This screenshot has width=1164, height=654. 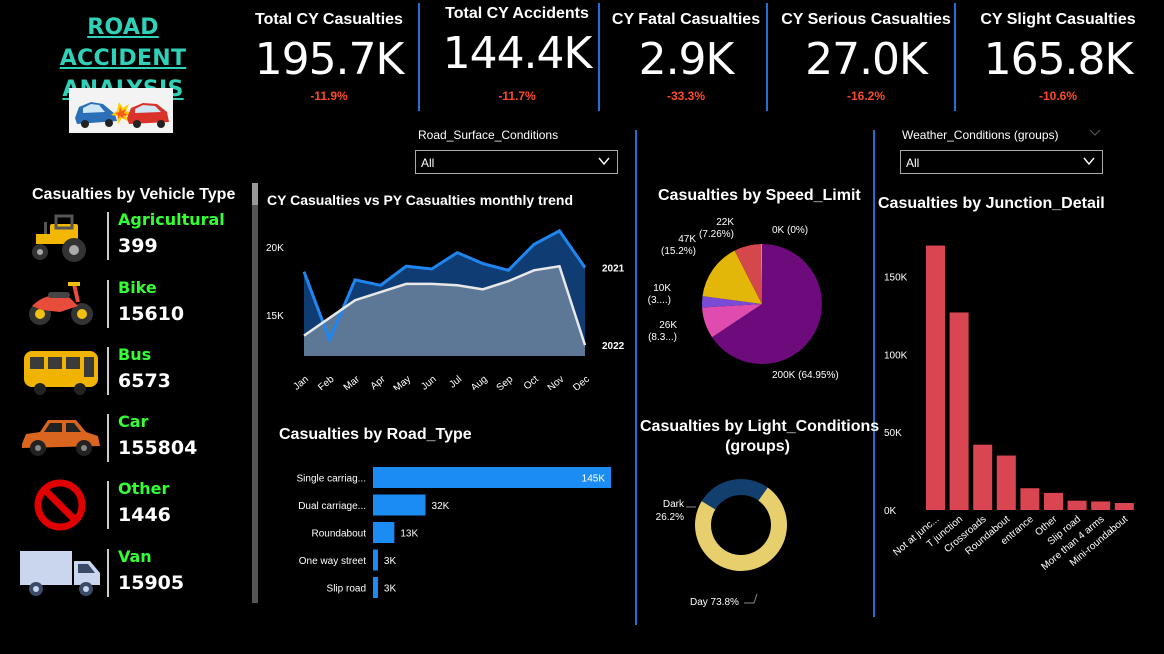 What do you see at coordinates (144, 488) in the screenshot?
I see `vehicle-name: Other` at bounding box center [144, 488].